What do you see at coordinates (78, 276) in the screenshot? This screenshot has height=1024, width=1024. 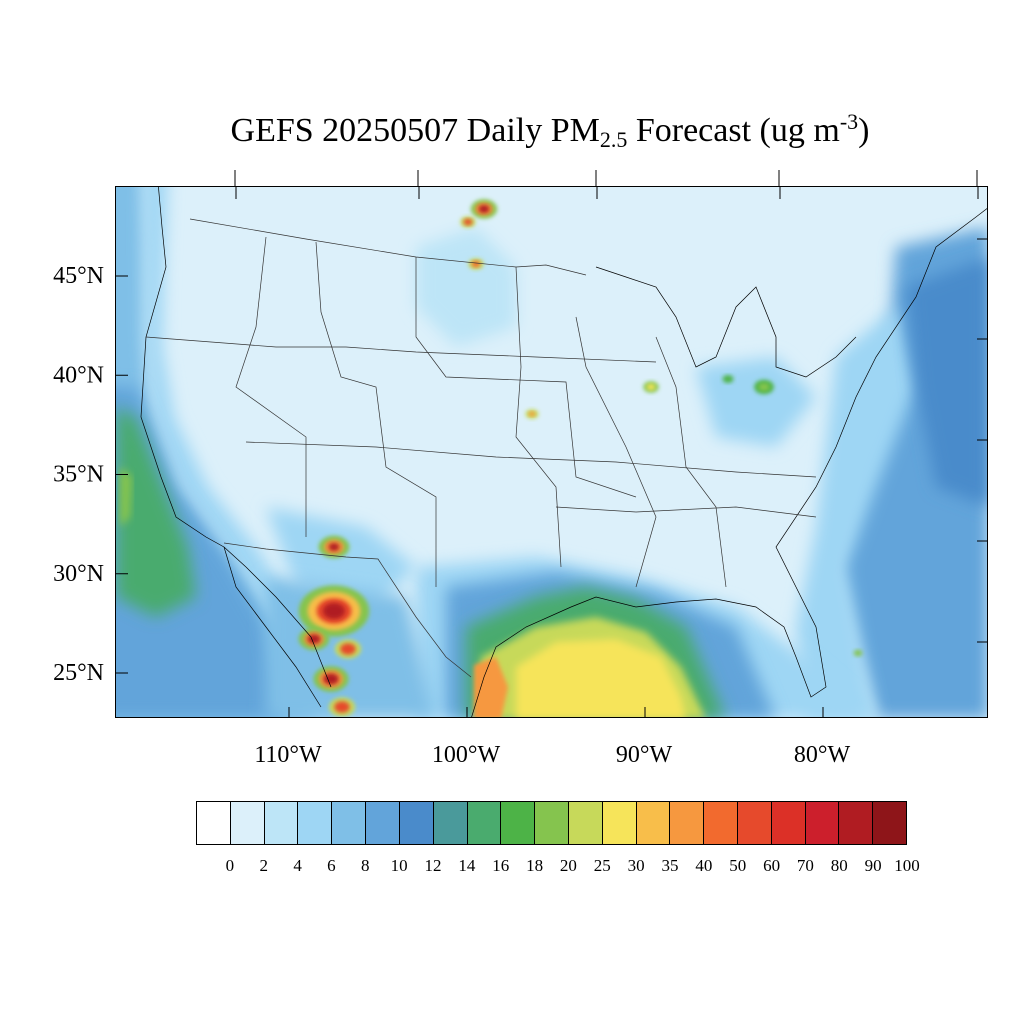 I see `lat-label: 45°N` at bounding box center [78, 276].